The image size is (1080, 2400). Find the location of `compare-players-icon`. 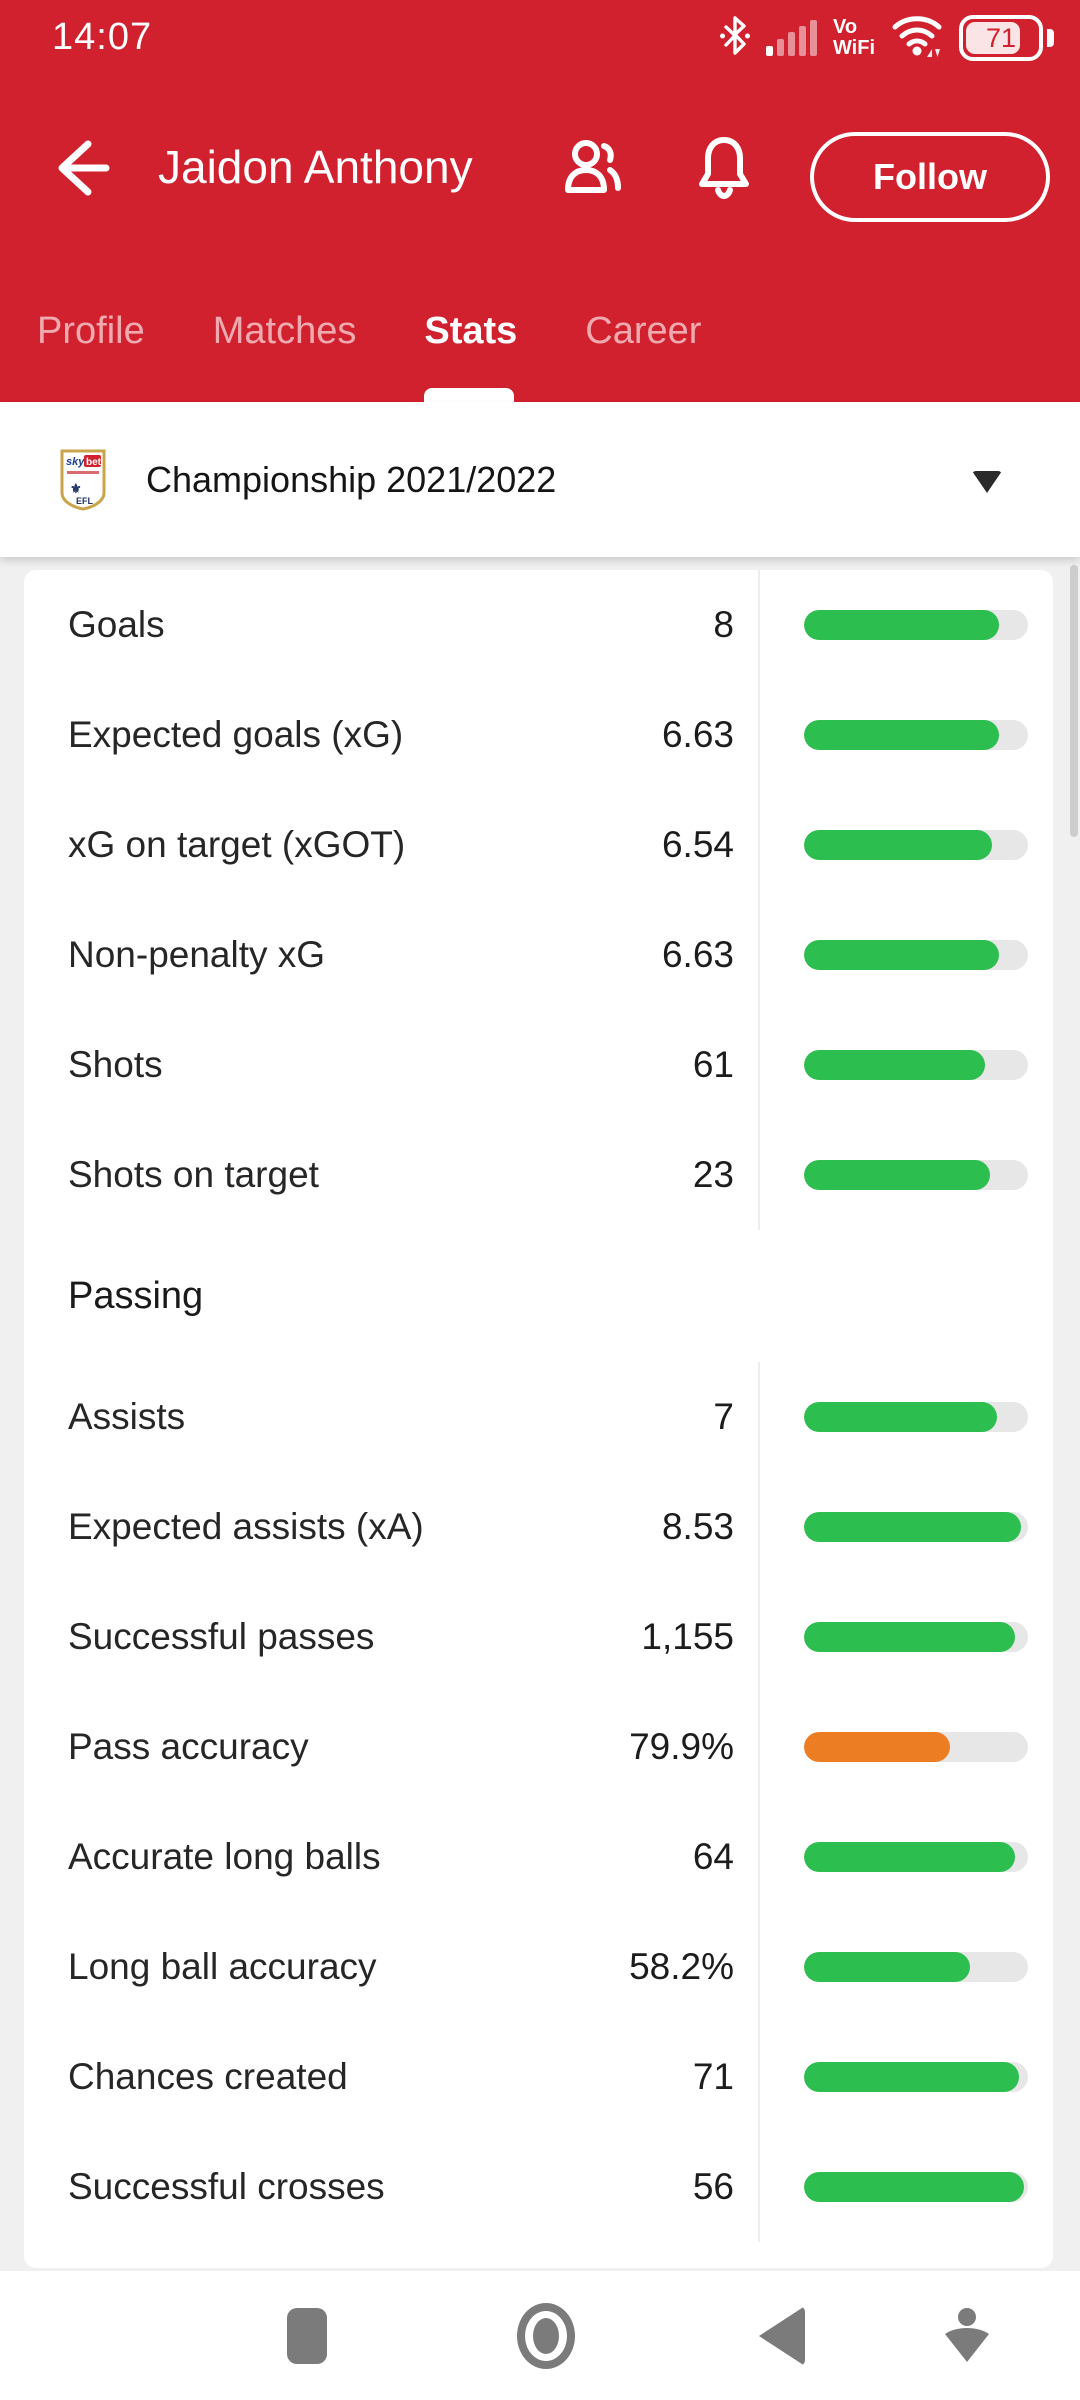

compare-players-icon is located at coordinates (592, 168).